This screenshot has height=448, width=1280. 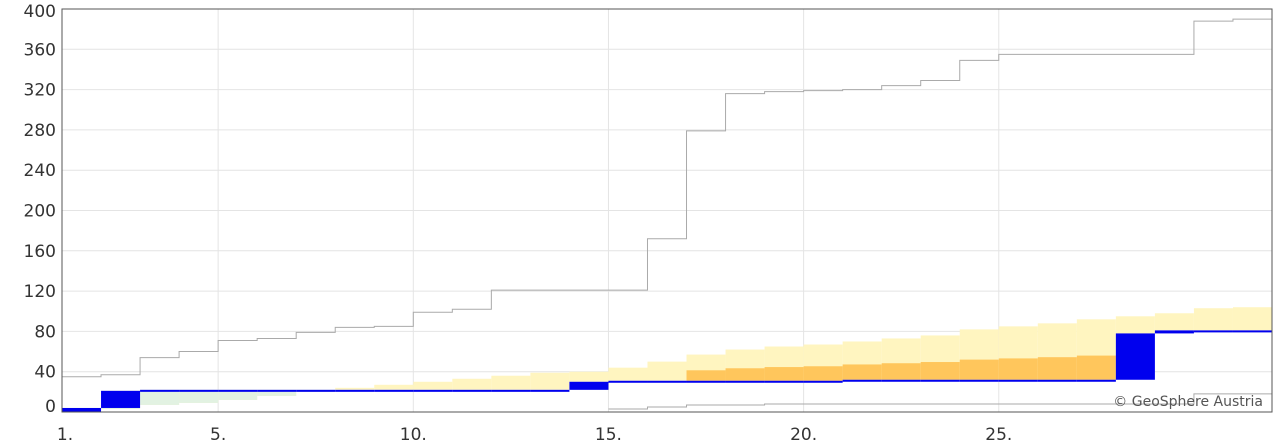 I want to click on credit-label: © GeoSphere Austria, so click(x=1188, y=402).